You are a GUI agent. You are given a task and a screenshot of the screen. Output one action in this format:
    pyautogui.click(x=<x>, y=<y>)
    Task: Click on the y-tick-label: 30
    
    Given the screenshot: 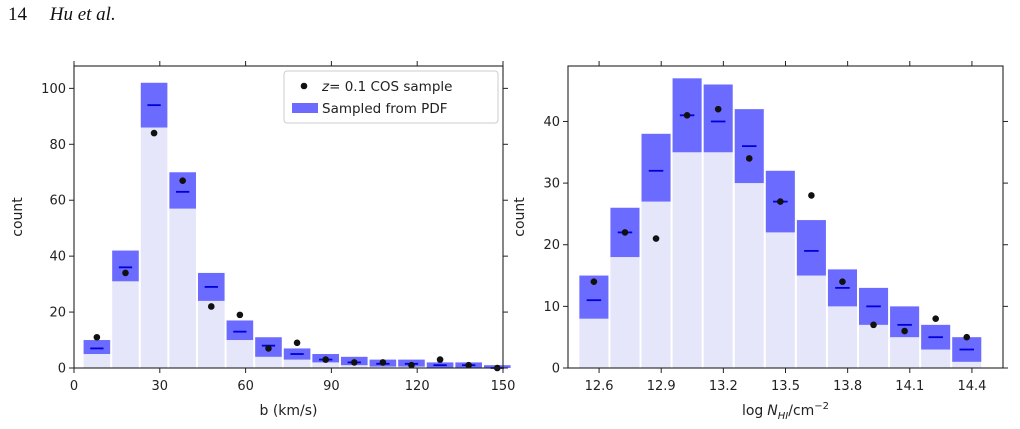 What is the action you would take?
    pyautogui.click(x=551, y=184)
    